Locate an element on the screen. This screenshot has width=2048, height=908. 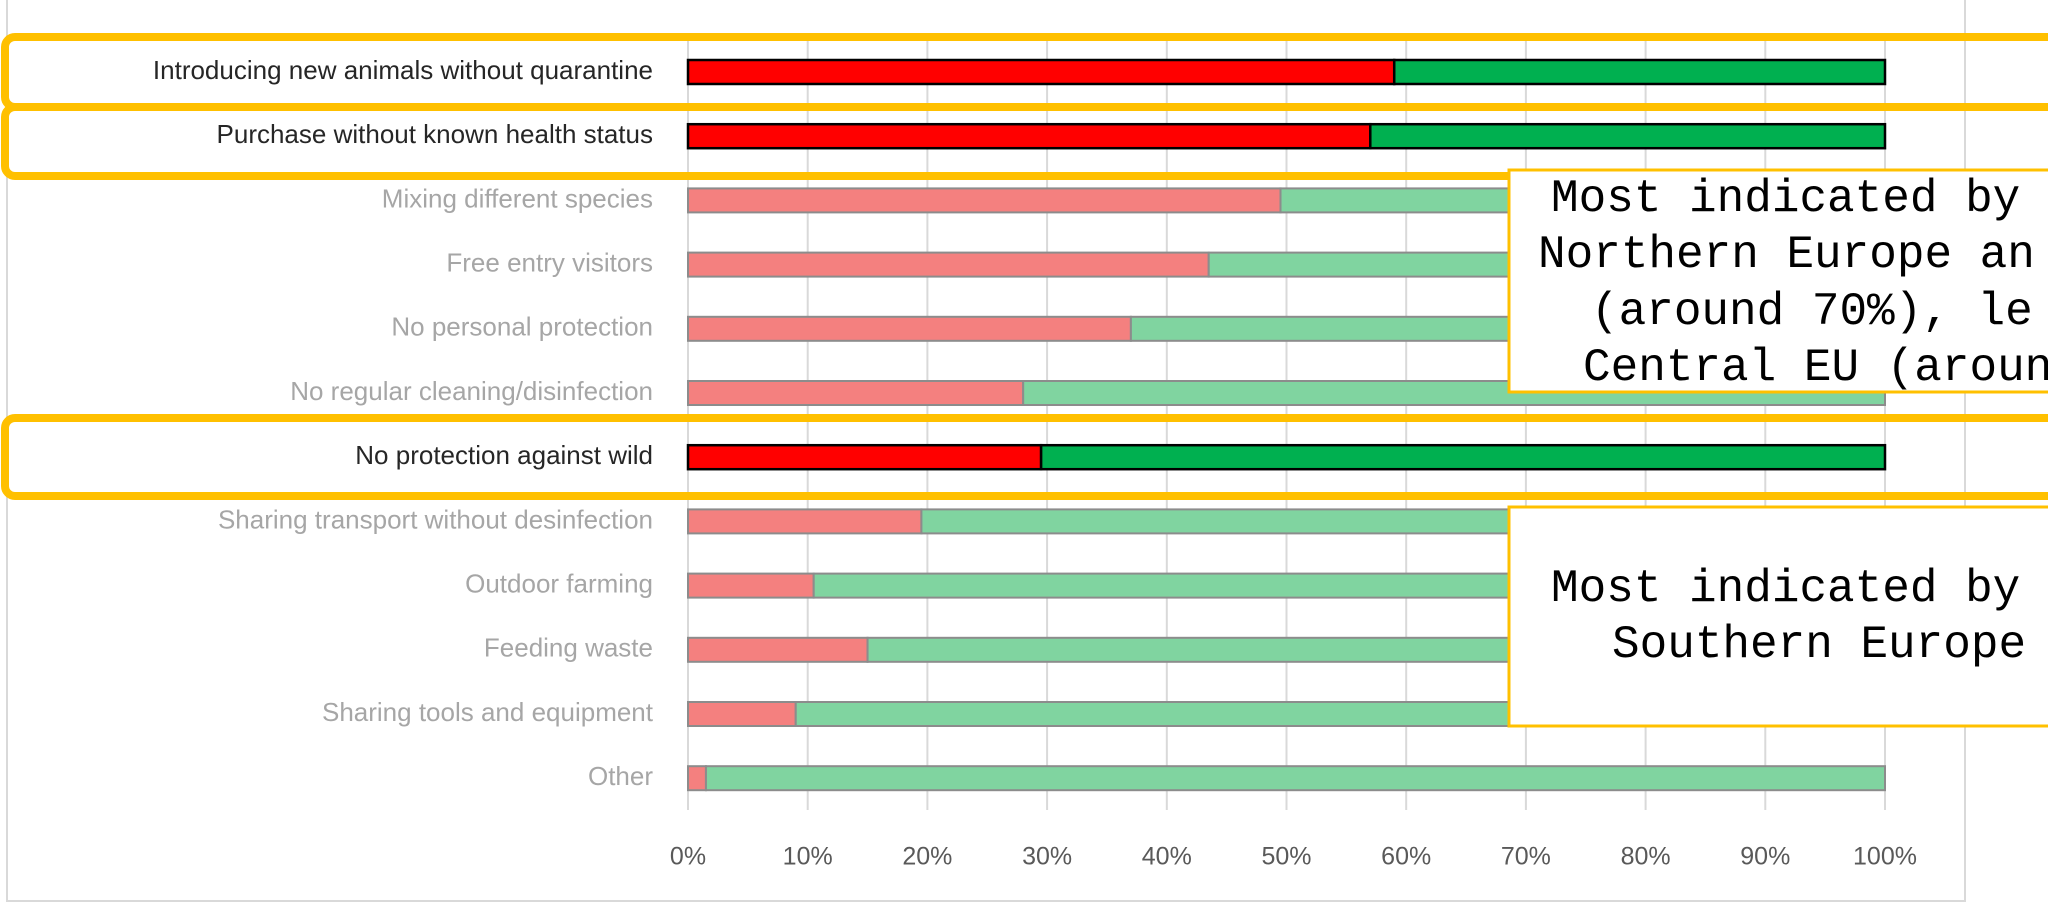
x-tick-label: 100% is located at coordinates (1885, 857).